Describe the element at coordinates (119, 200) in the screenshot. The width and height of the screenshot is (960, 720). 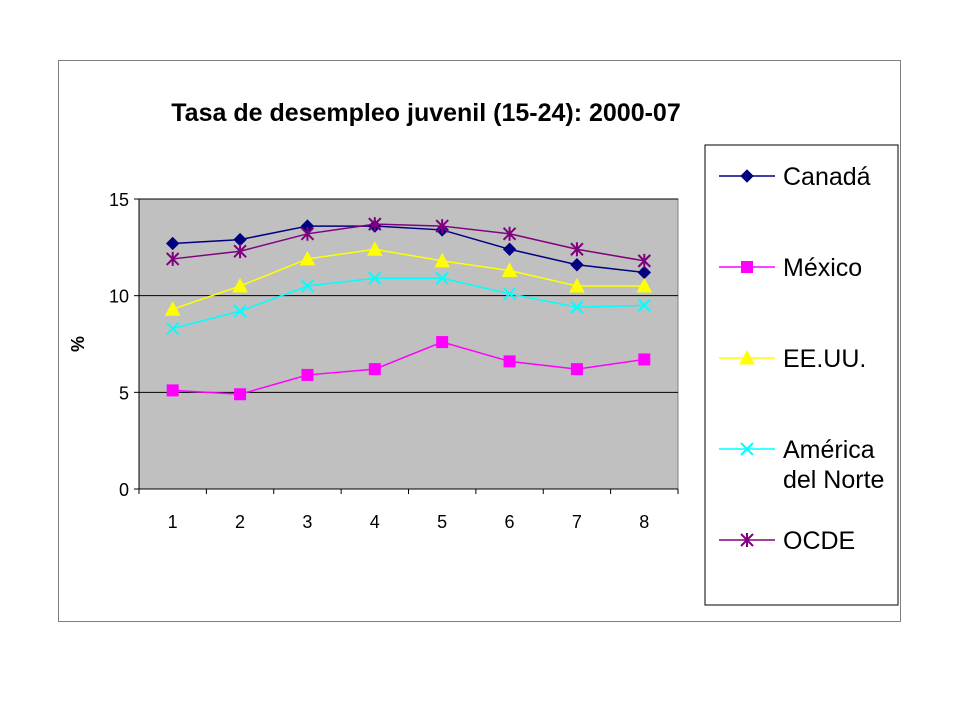
I see `y-tick-label: 15` at that location.